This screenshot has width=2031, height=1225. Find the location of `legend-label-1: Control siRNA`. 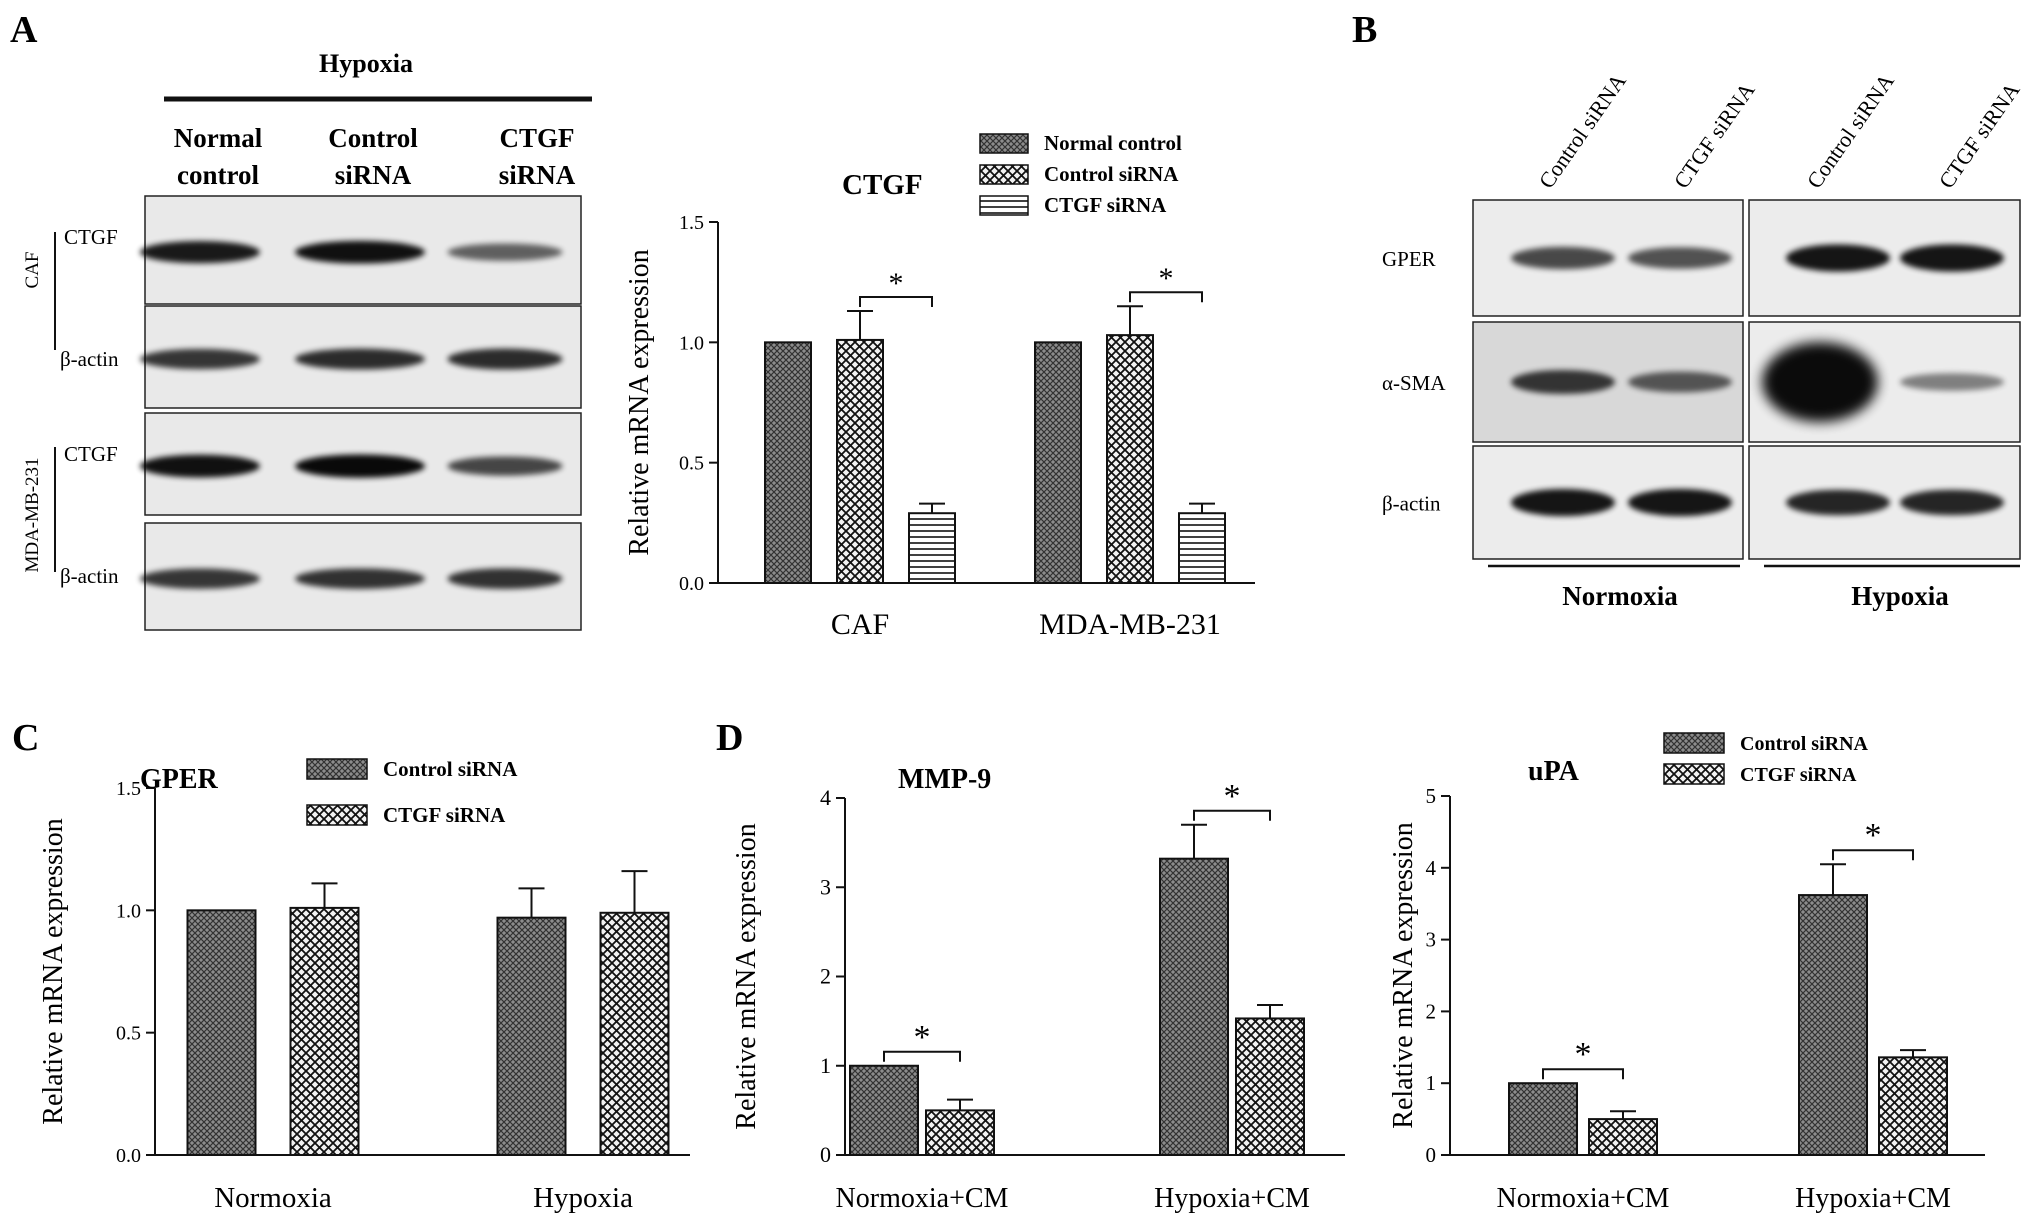

legend-label-1: Control siRNA is located at coordinates (1111, 174).